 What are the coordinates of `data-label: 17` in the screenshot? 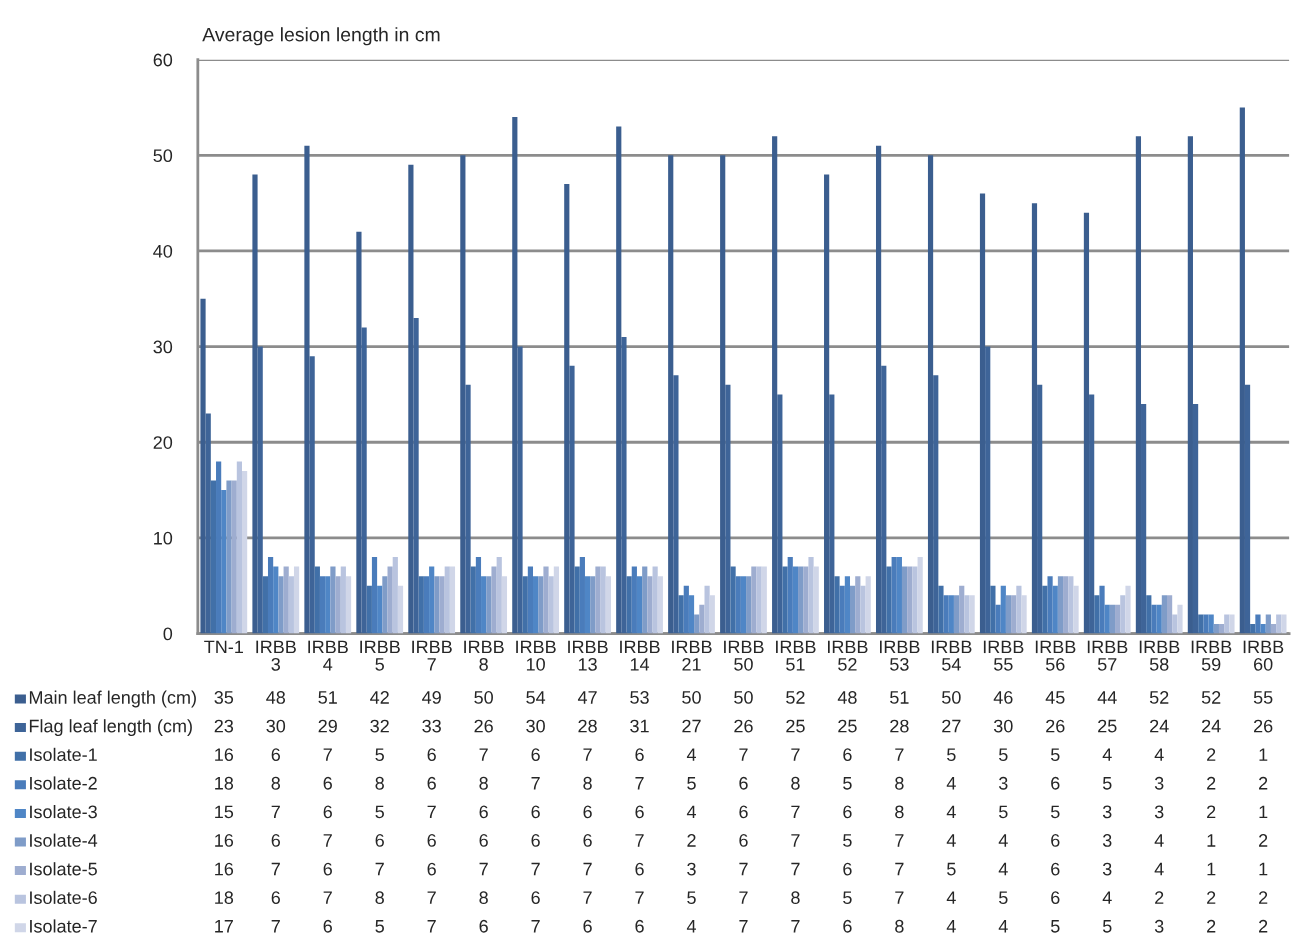 It's located at (224, 926).